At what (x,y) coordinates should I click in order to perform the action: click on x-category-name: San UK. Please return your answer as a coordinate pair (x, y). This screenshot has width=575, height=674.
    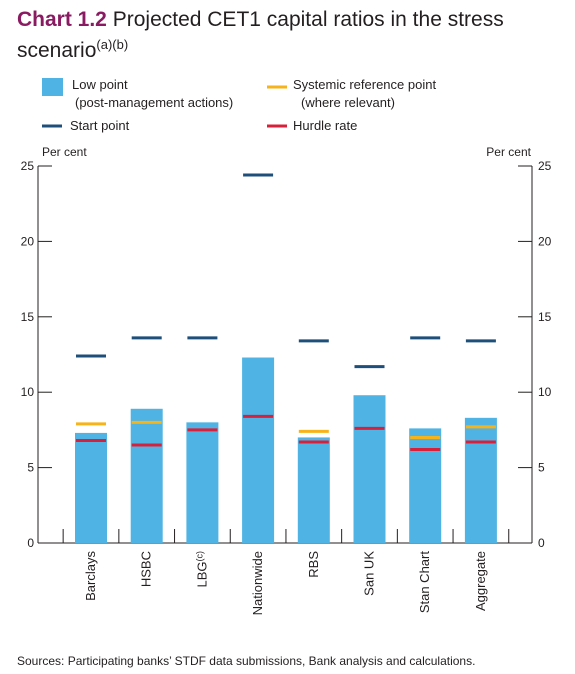
    Looking at the image, I should click on (369, 573).